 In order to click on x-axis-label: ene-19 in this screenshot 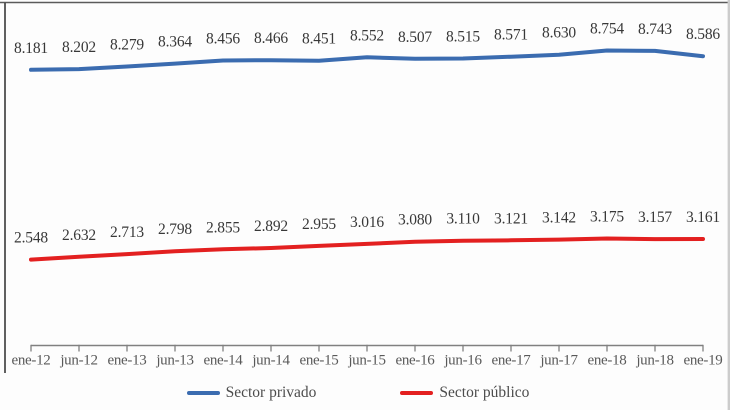, I will do `click(702, 361)`.